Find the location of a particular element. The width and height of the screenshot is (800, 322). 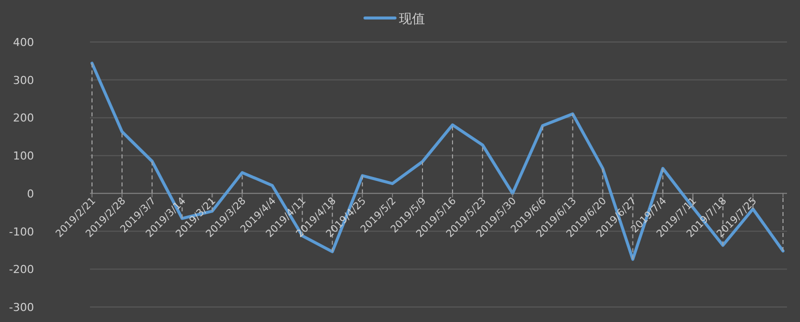

y-tick-label: -100 is located at coordinates (21, 231).